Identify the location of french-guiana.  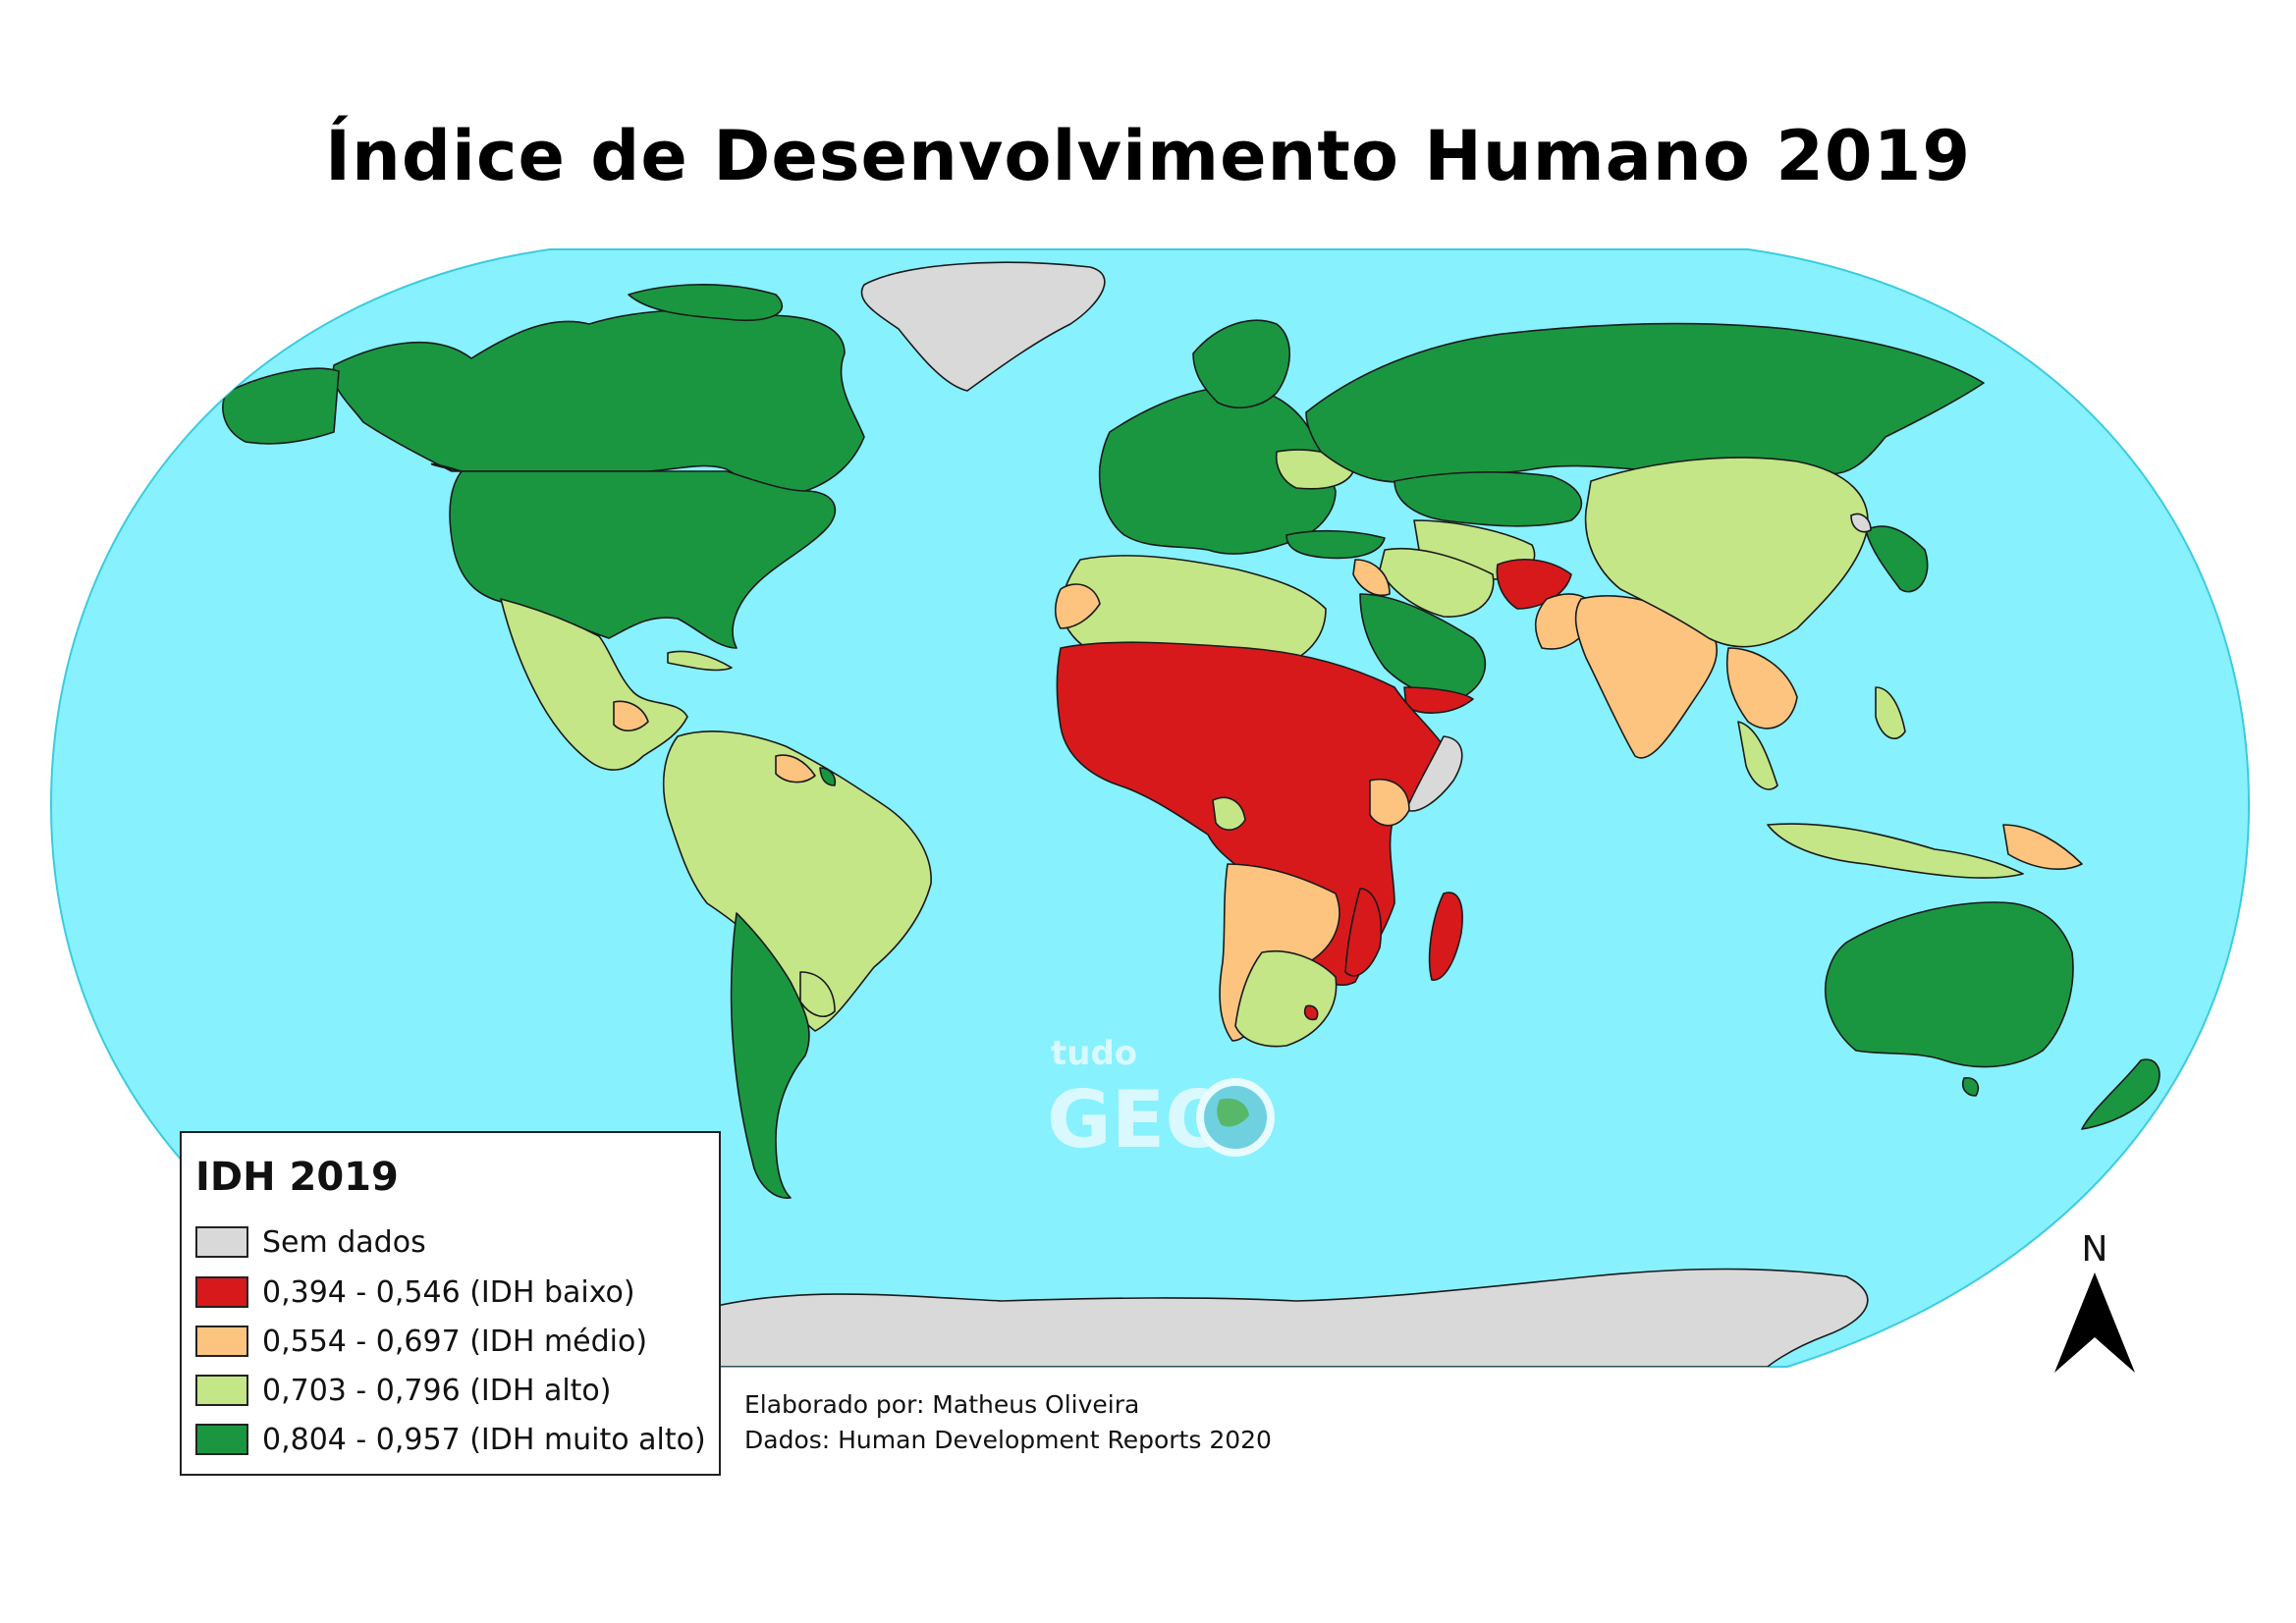
(828, 776).